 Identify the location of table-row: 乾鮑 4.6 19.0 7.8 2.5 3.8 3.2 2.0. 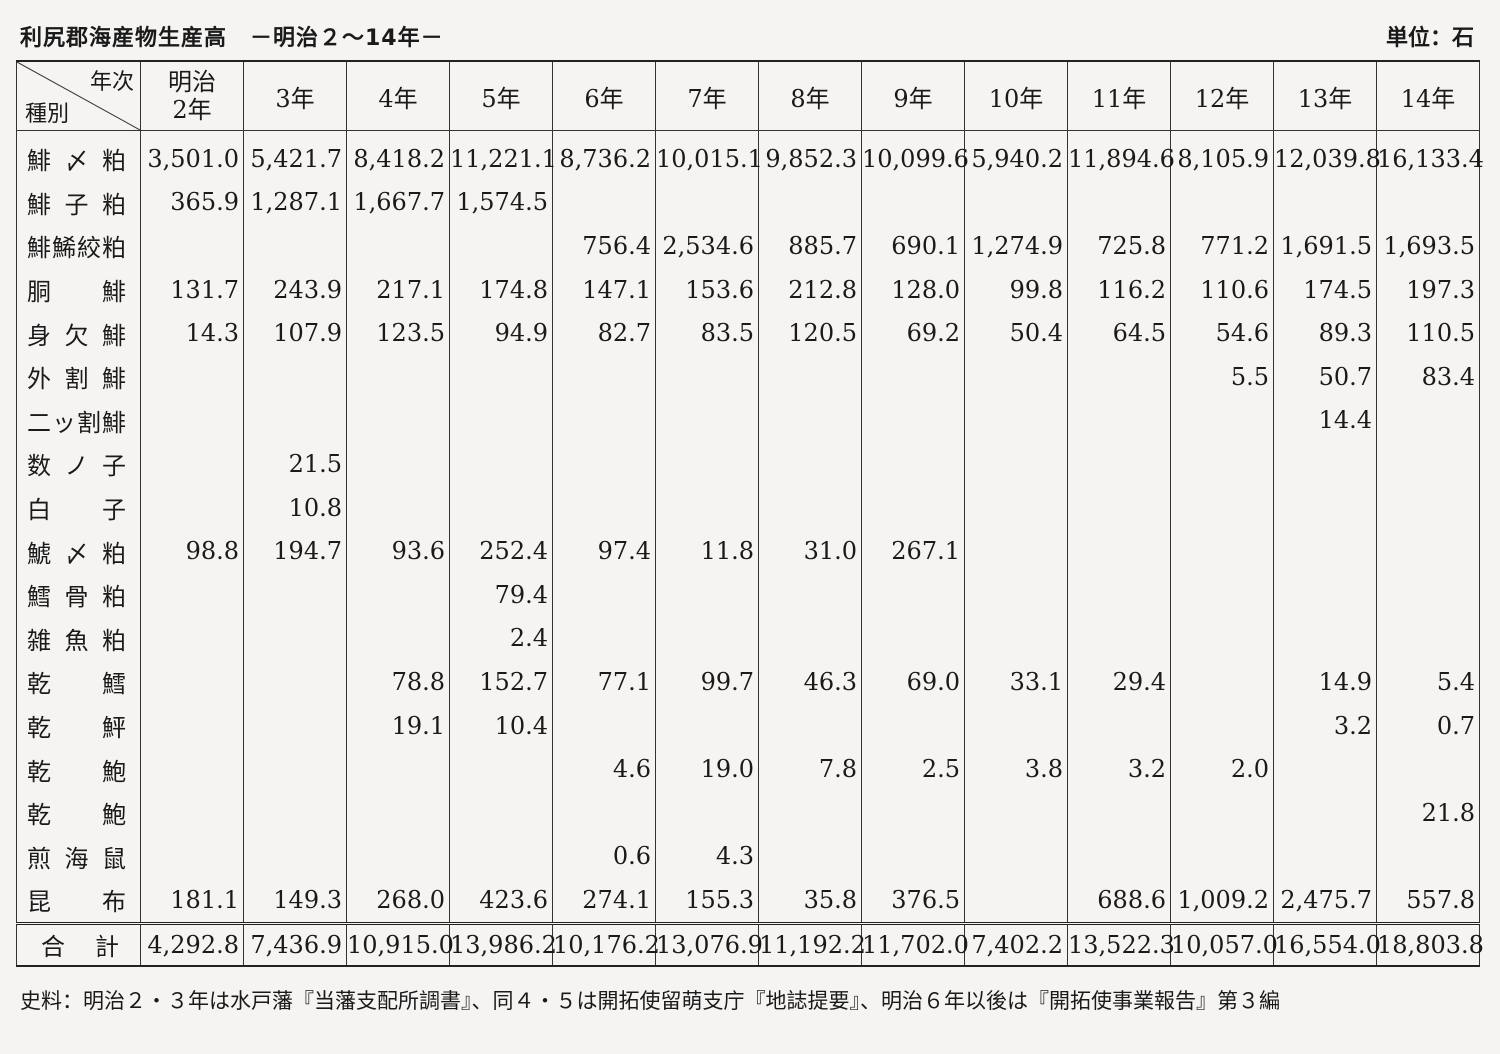
(748, 769).